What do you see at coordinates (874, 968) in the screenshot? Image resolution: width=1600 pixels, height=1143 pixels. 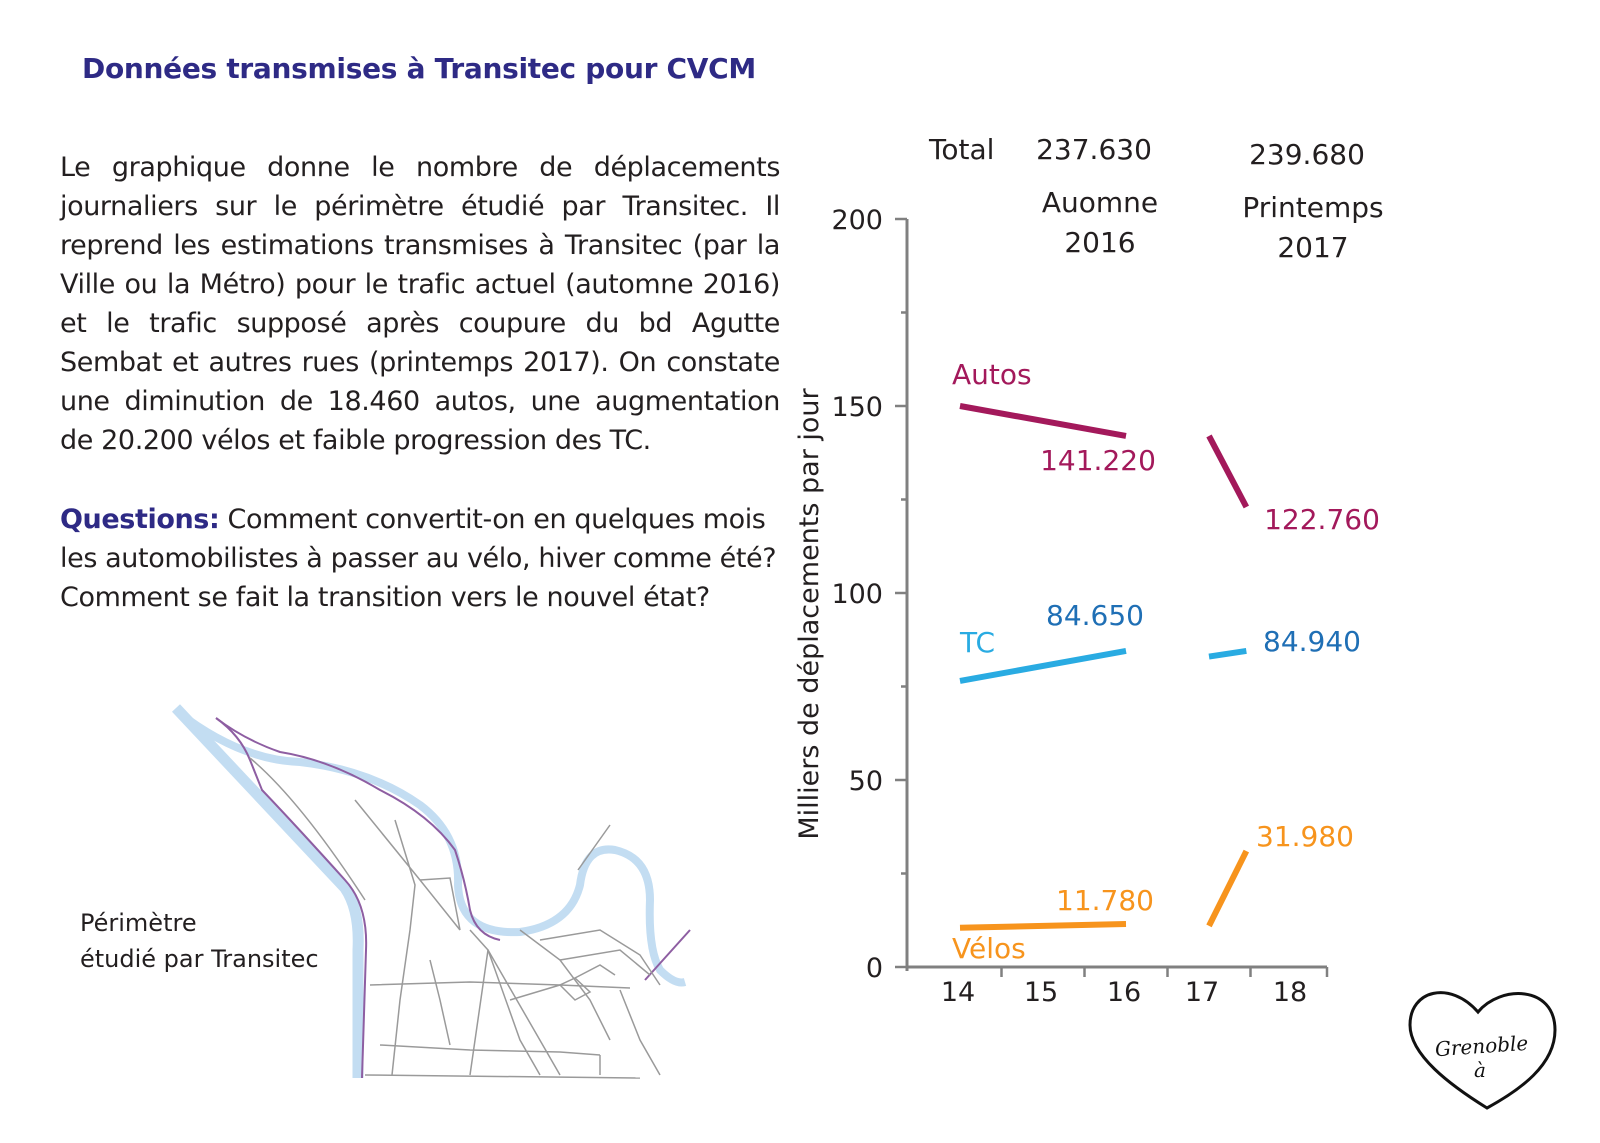 I see `y-tick-label: 0` at bounding box center [874, 968].